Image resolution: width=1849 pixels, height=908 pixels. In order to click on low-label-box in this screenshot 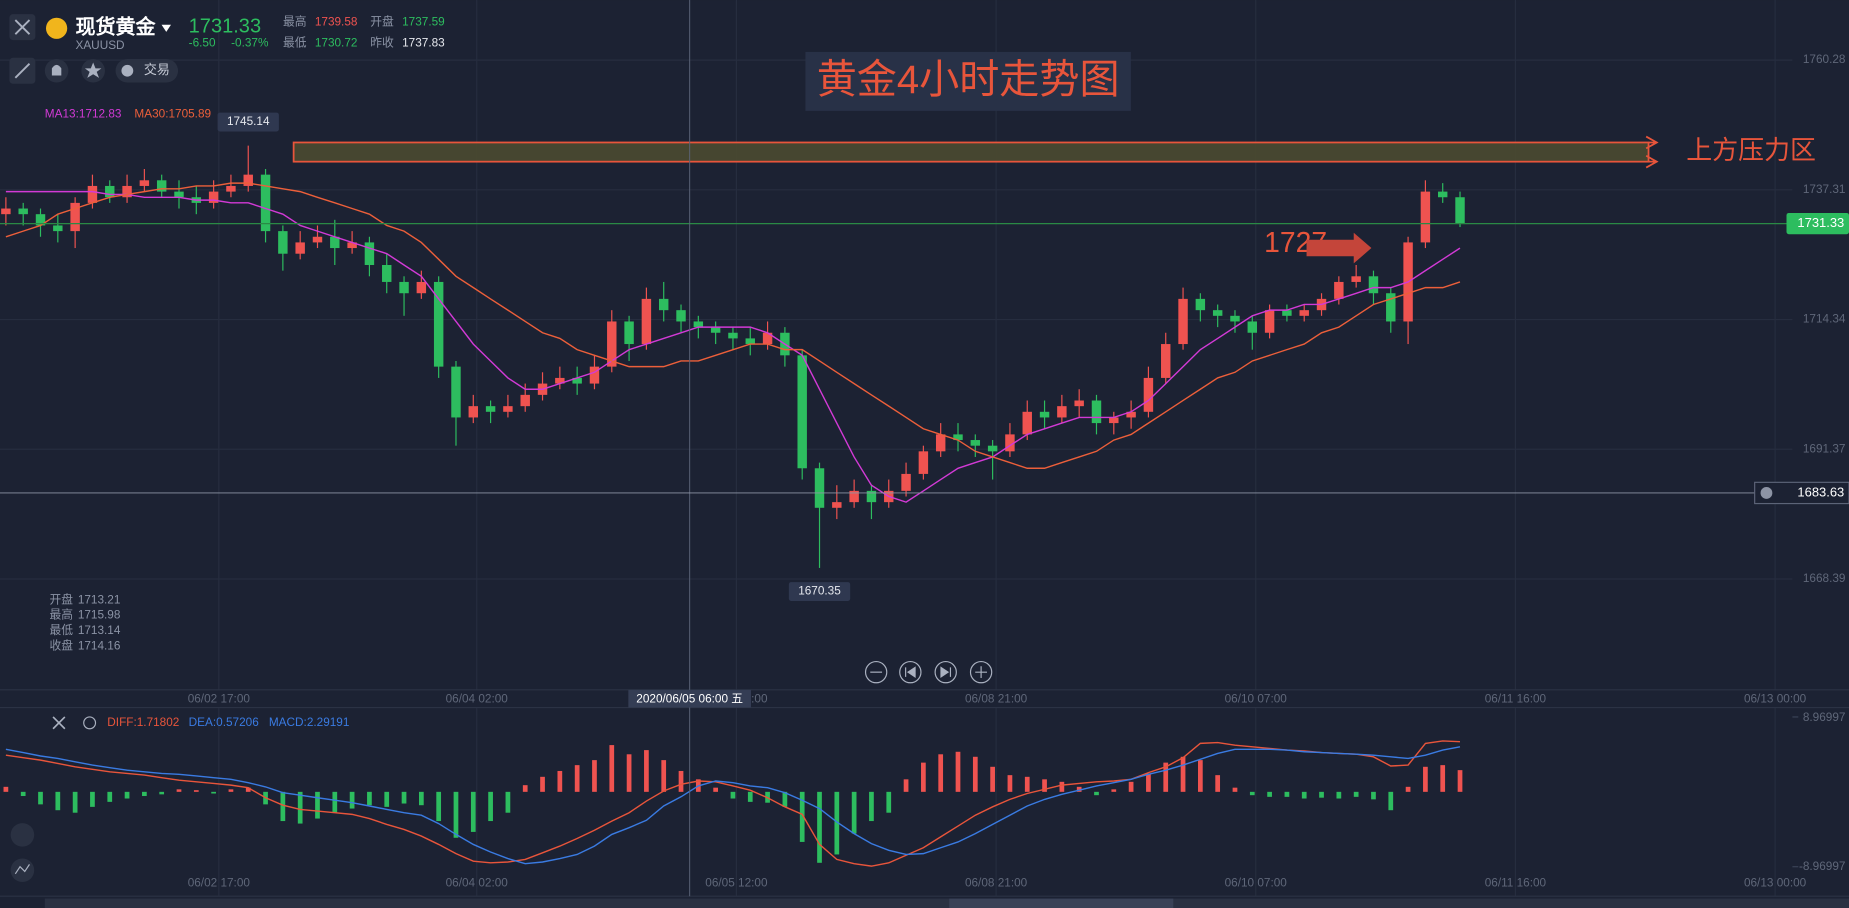, I will do `click(819, 591)`.